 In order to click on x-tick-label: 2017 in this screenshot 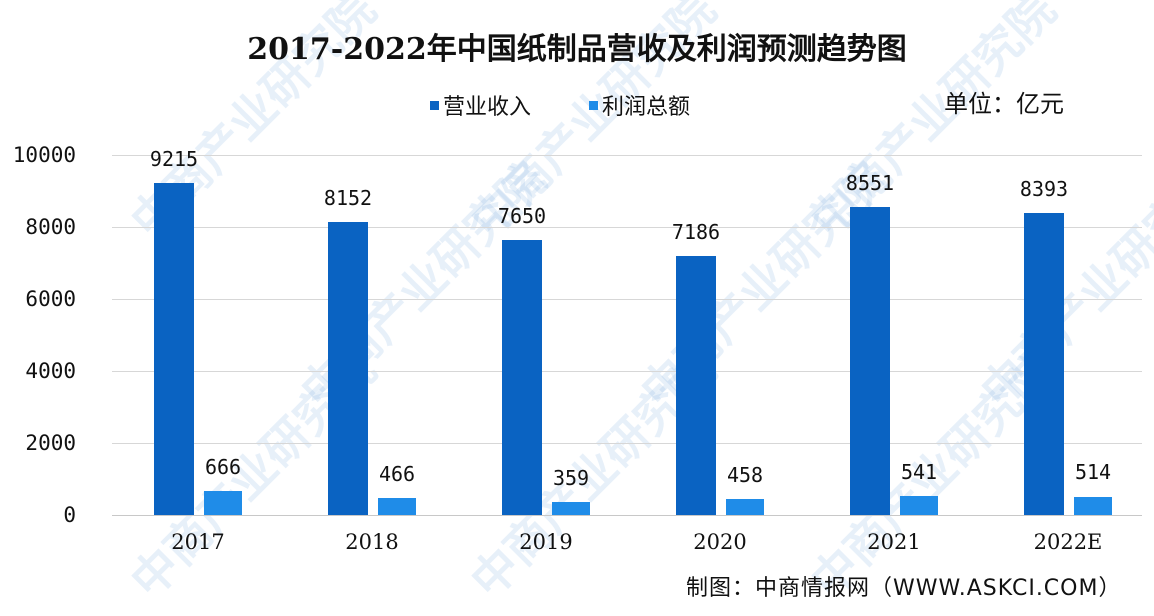, I will do `click(198, 542)`.